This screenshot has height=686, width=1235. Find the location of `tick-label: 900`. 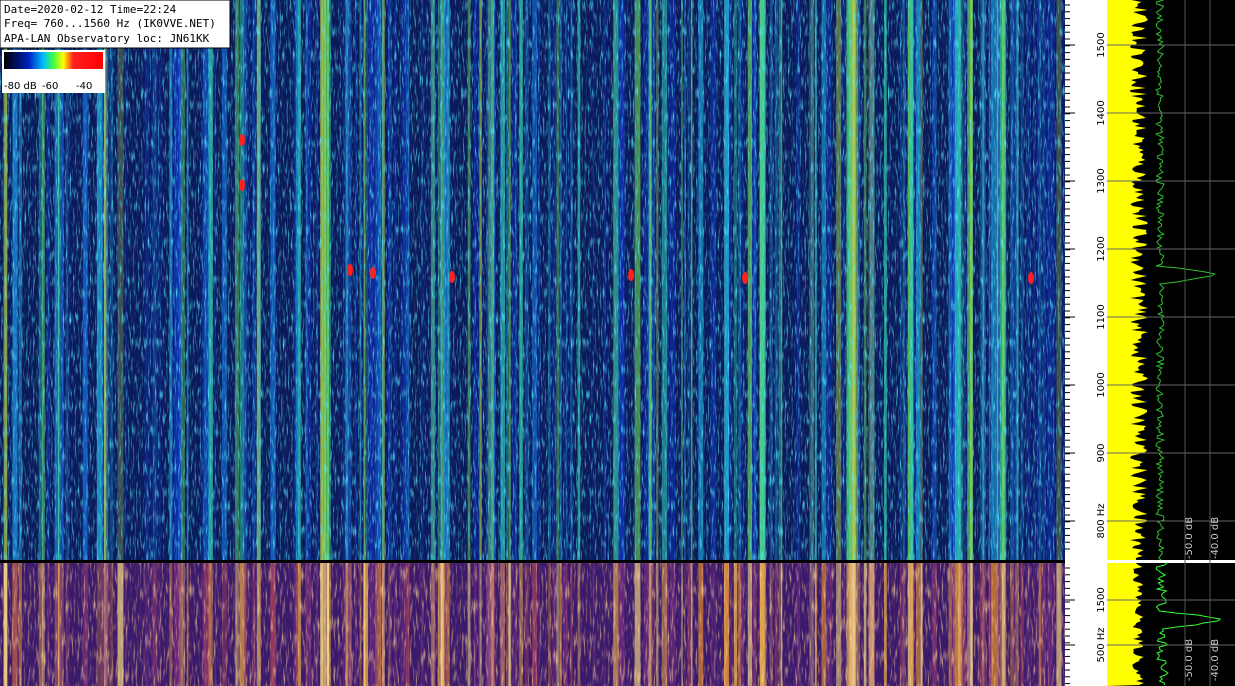

tick-label: 900 is located at coordinates (1101, 452).